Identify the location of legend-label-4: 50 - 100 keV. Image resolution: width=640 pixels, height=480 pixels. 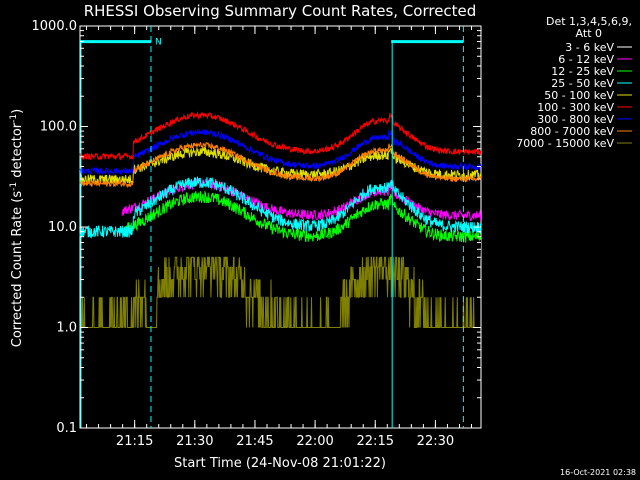
(579, 95).